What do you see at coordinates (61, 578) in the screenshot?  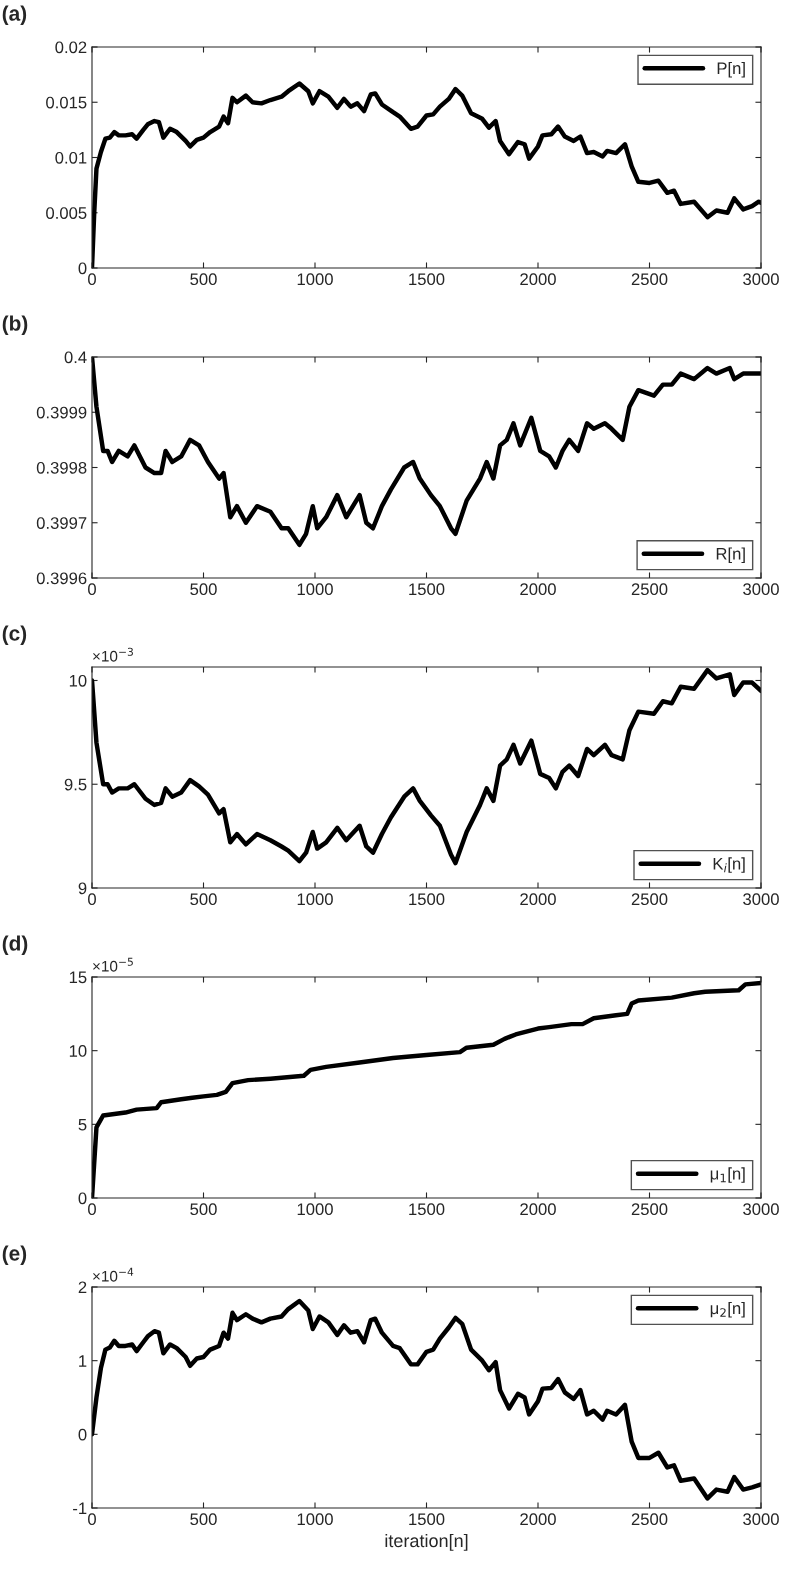 I see `y-tick-label: 0.3996` at bounding box center [61, 578].